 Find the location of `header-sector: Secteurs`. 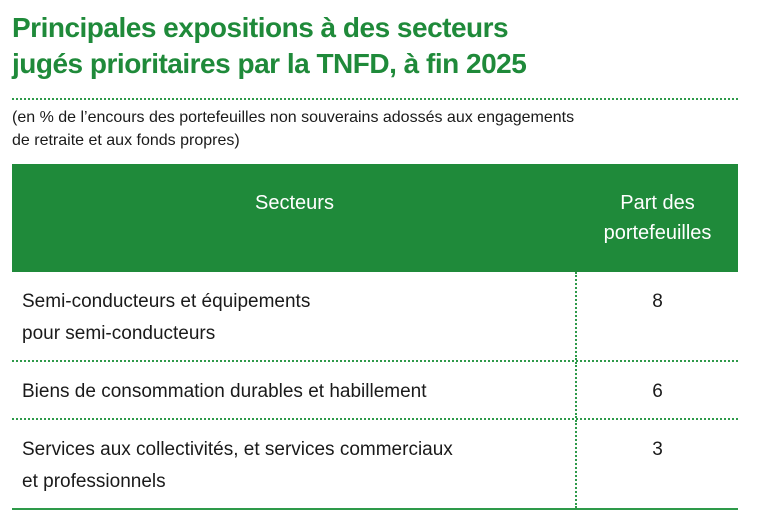

header-sector: Secteurs is located at coordinates (294, 203).